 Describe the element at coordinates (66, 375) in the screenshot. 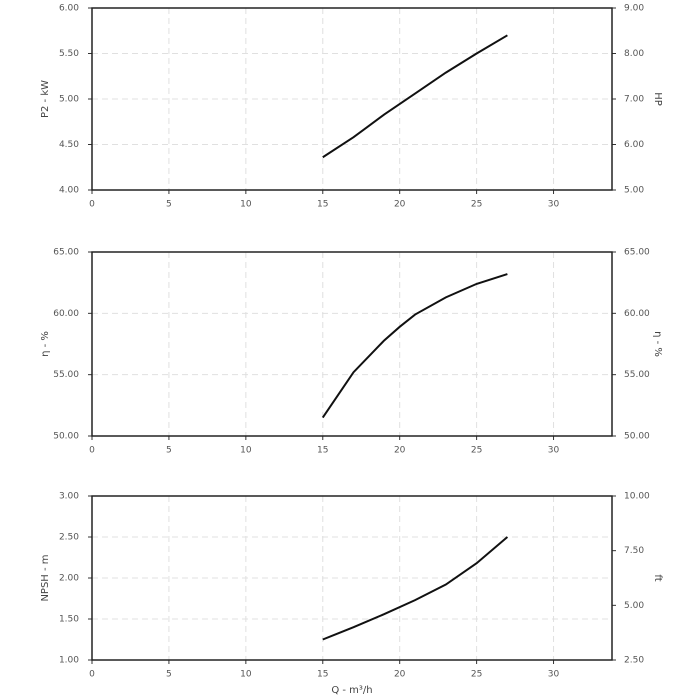

I see `y-tick-label: 55.00` at that location.